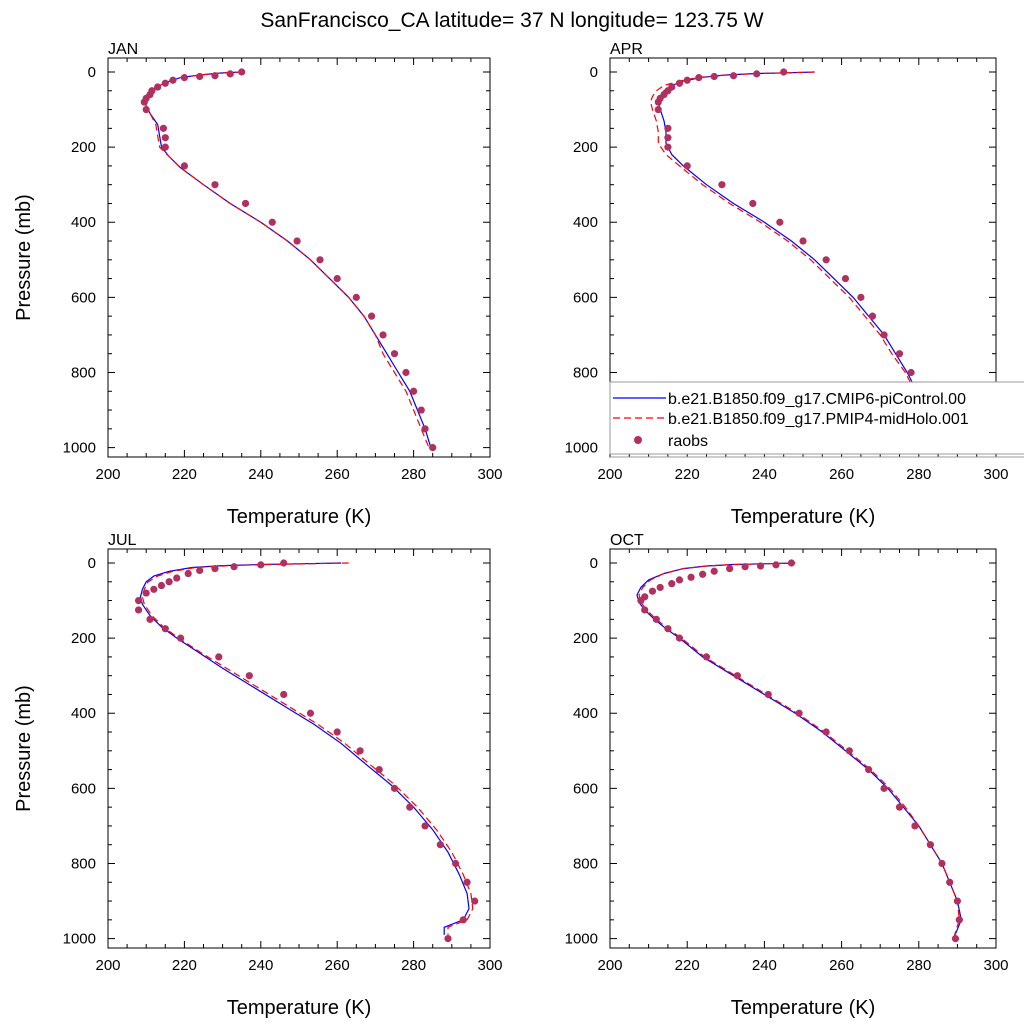 The height and width of the screenshot is (1024, 1024). What do you see at coordinates (818, 419) in the screenshot?
I see `legend-label: b.e21.B1850.f09_g17.PMIP4-midHolo.001` at bounding box center [818, 419].